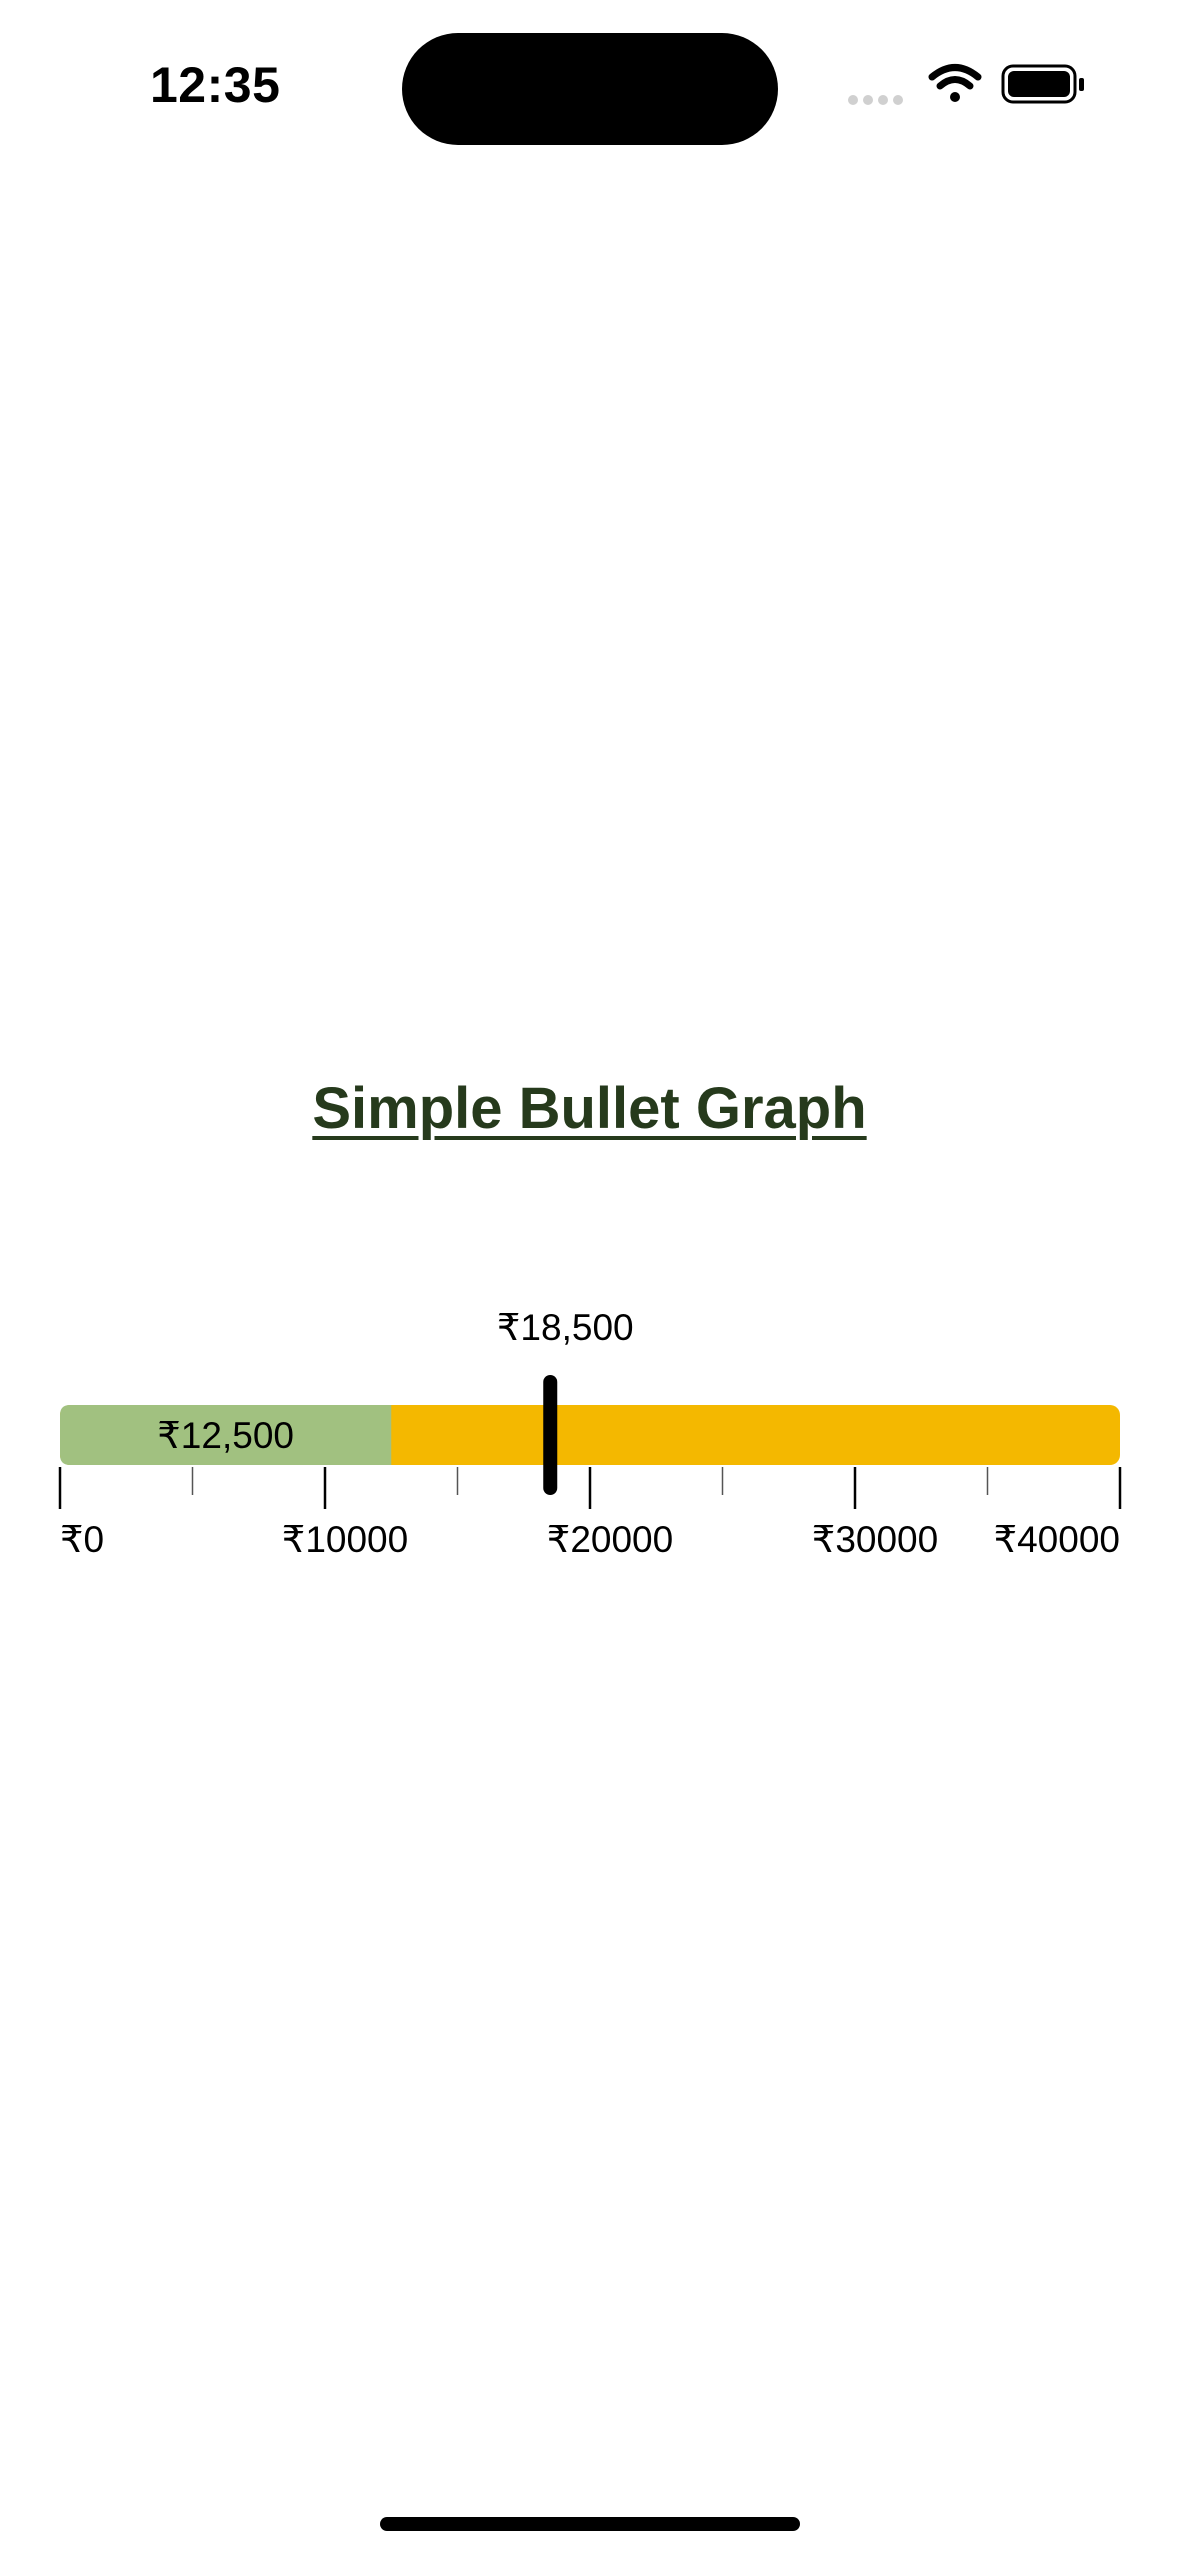 The width and height of the screenshot is (1179, 2556). What do you see at coordinates (590, 89) in the screenshot?
I see `dynamic-island` at bounding box center [590, 89].